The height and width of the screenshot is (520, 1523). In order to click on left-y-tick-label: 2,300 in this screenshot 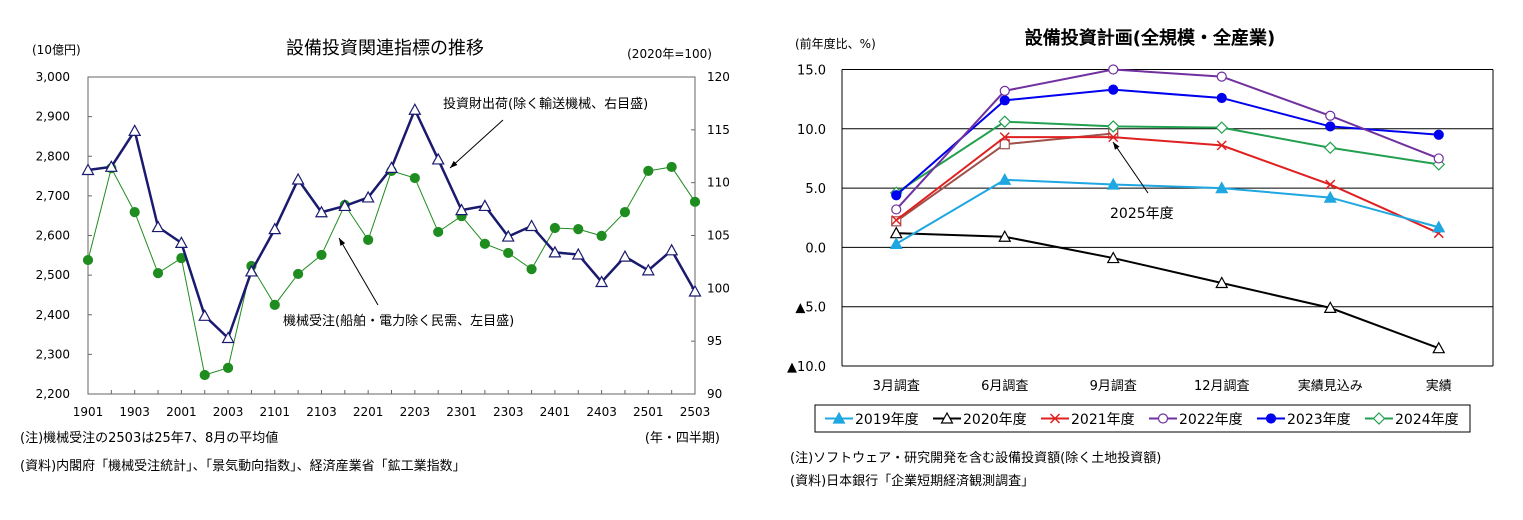, I will do `click(53, 354)`.